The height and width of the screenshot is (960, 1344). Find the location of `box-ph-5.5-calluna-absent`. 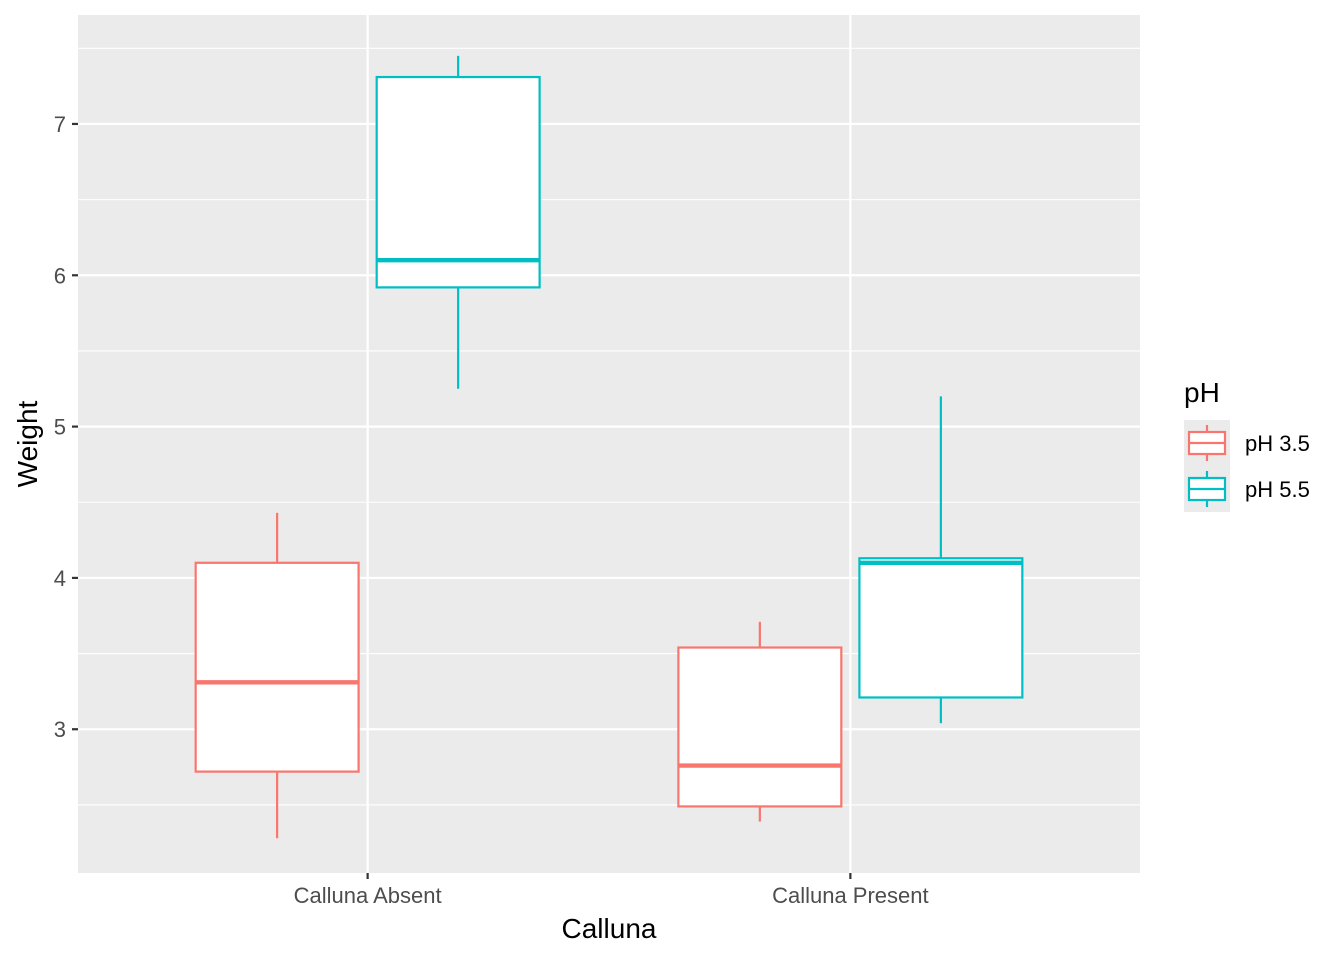

box-ph-5.5-calluna-absent is located at coordinates (458, 222).